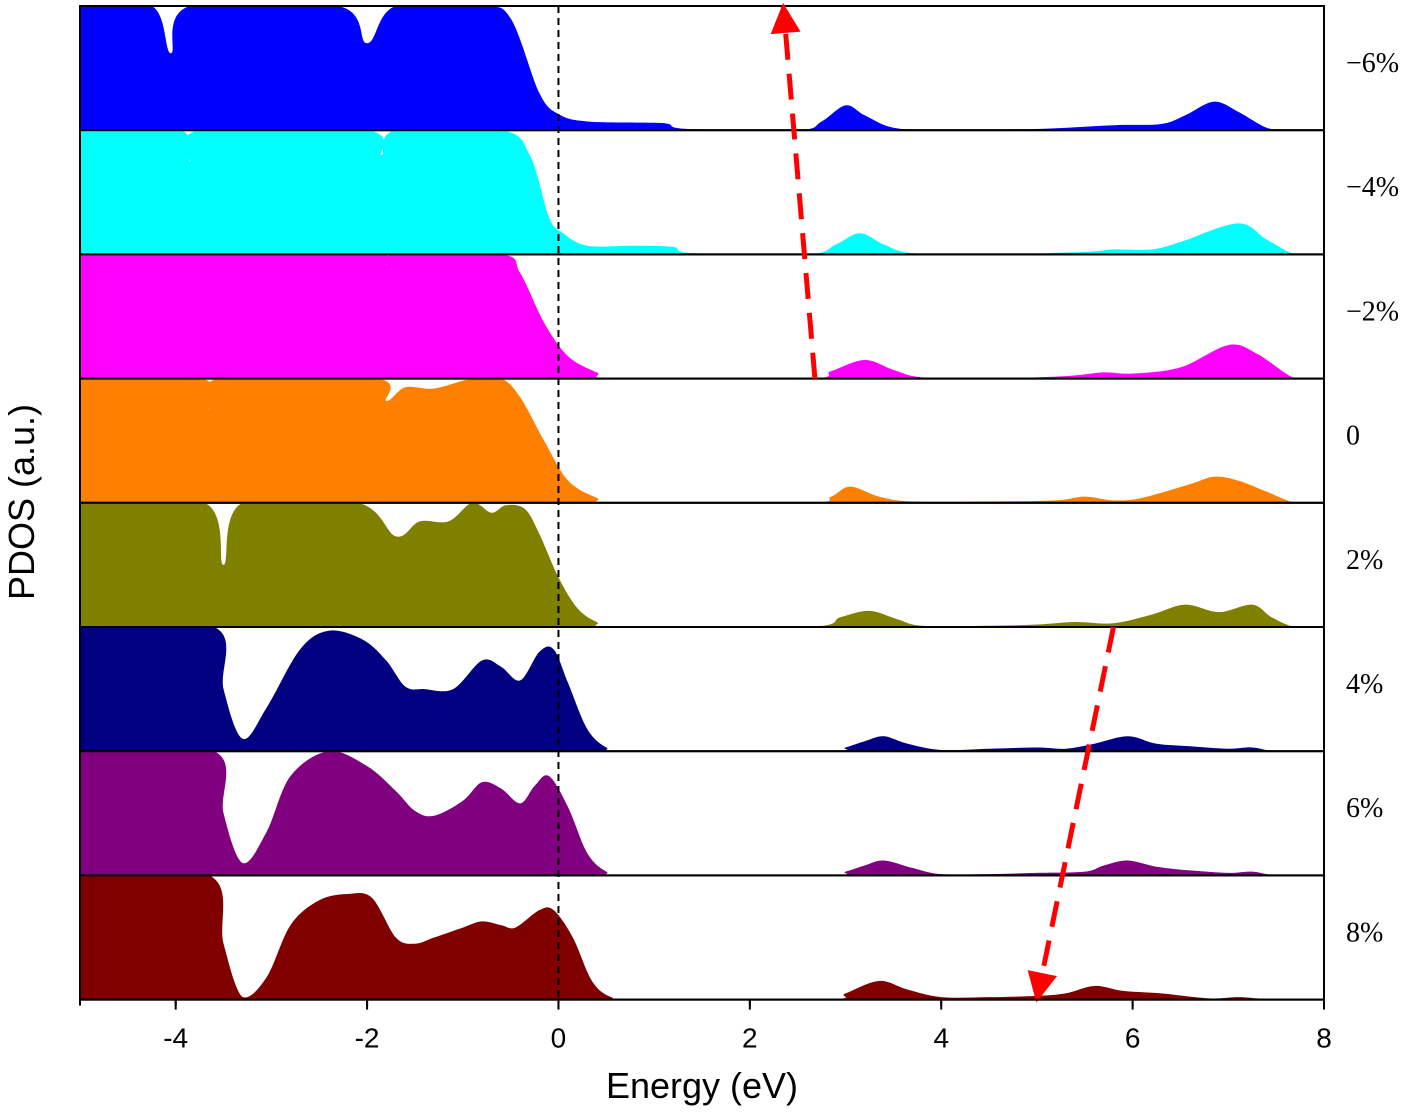 The height and width of the screenshot is (1112, 1418). Describe the element at coordinates (1364, 684) in the screenshot. I see `strain-label-5: 4%` at that location.